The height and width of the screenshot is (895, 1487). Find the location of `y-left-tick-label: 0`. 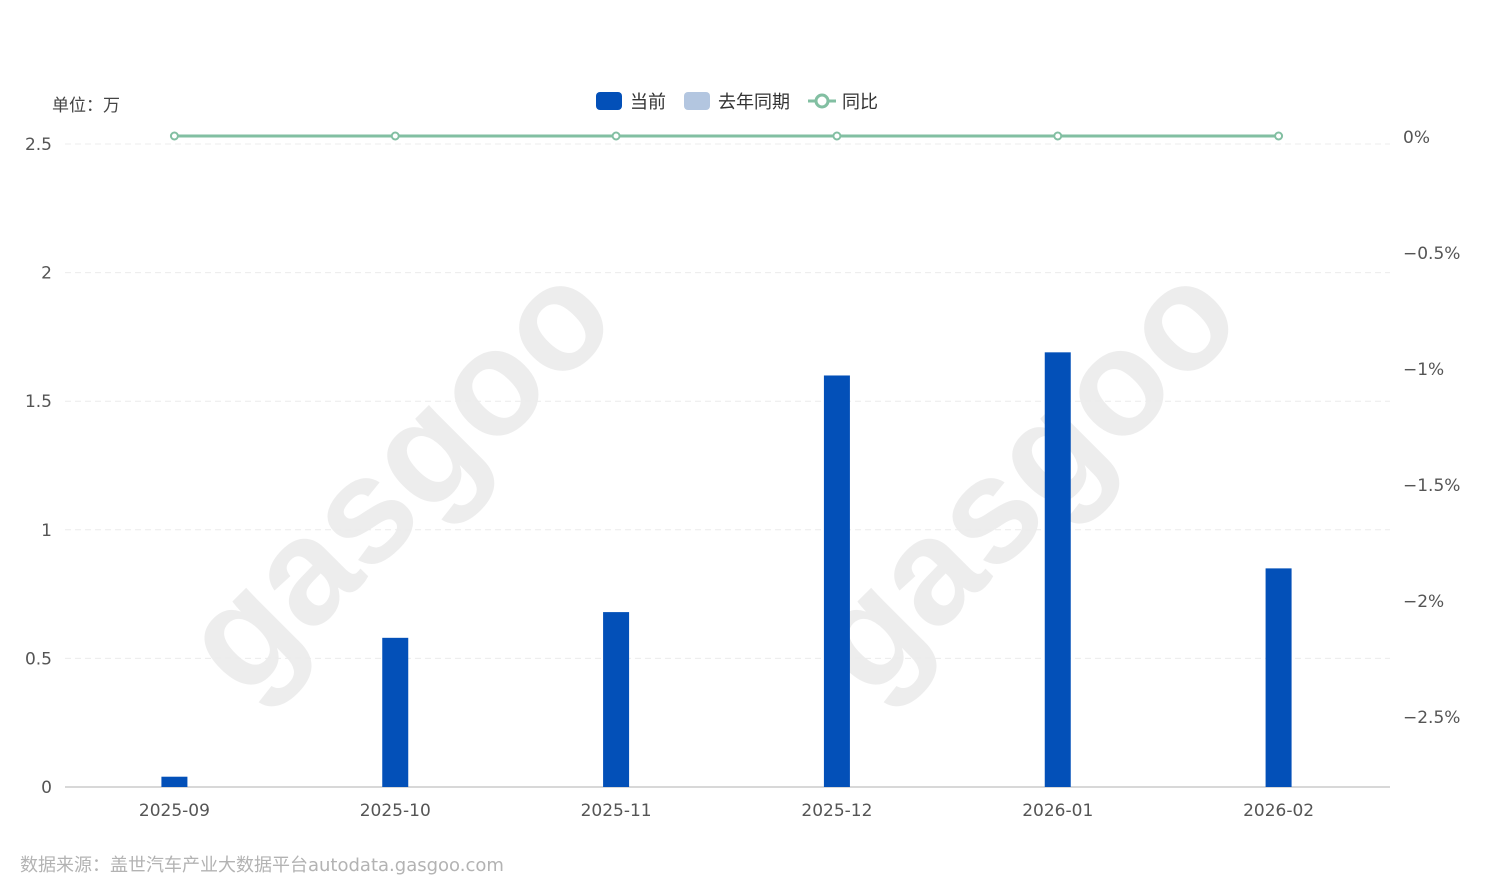

y-left-tick-label: 0 is located at coordinates (46, 788).